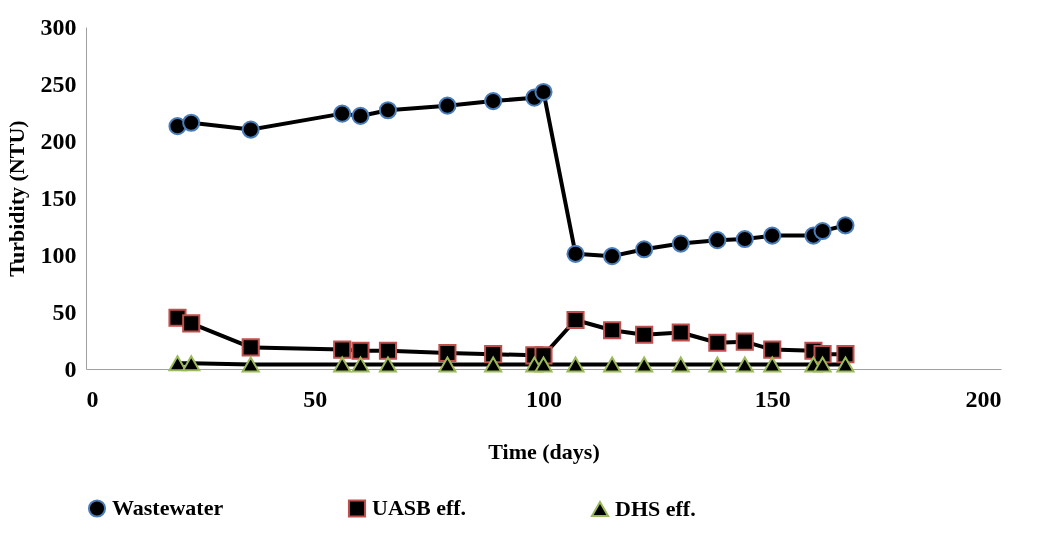 Image resolution: width=1044 pixels, height=537 pixels. I want to click on y-tick-label: 250, so click(58, 83).